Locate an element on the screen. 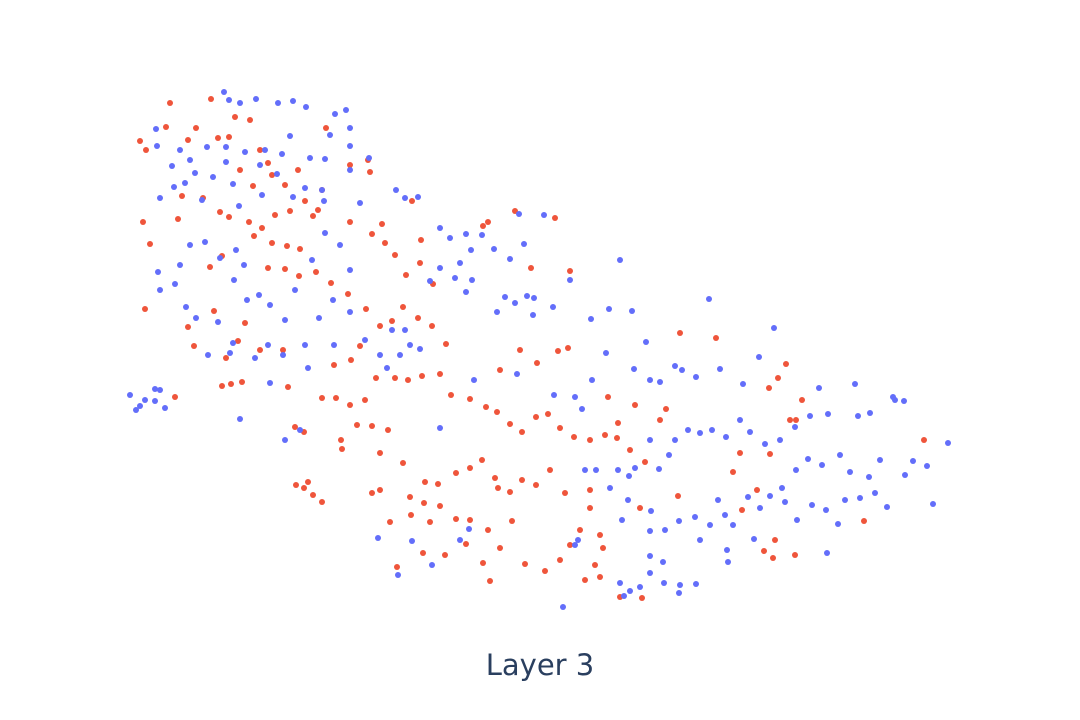  chart-title: Layer 3 is located at coordinates (540, 665).